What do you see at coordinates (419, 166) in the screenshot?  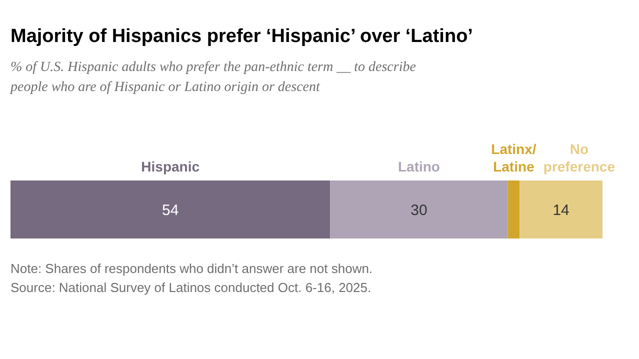 I see `series-label: Latino` at bounding box center [419, 166].